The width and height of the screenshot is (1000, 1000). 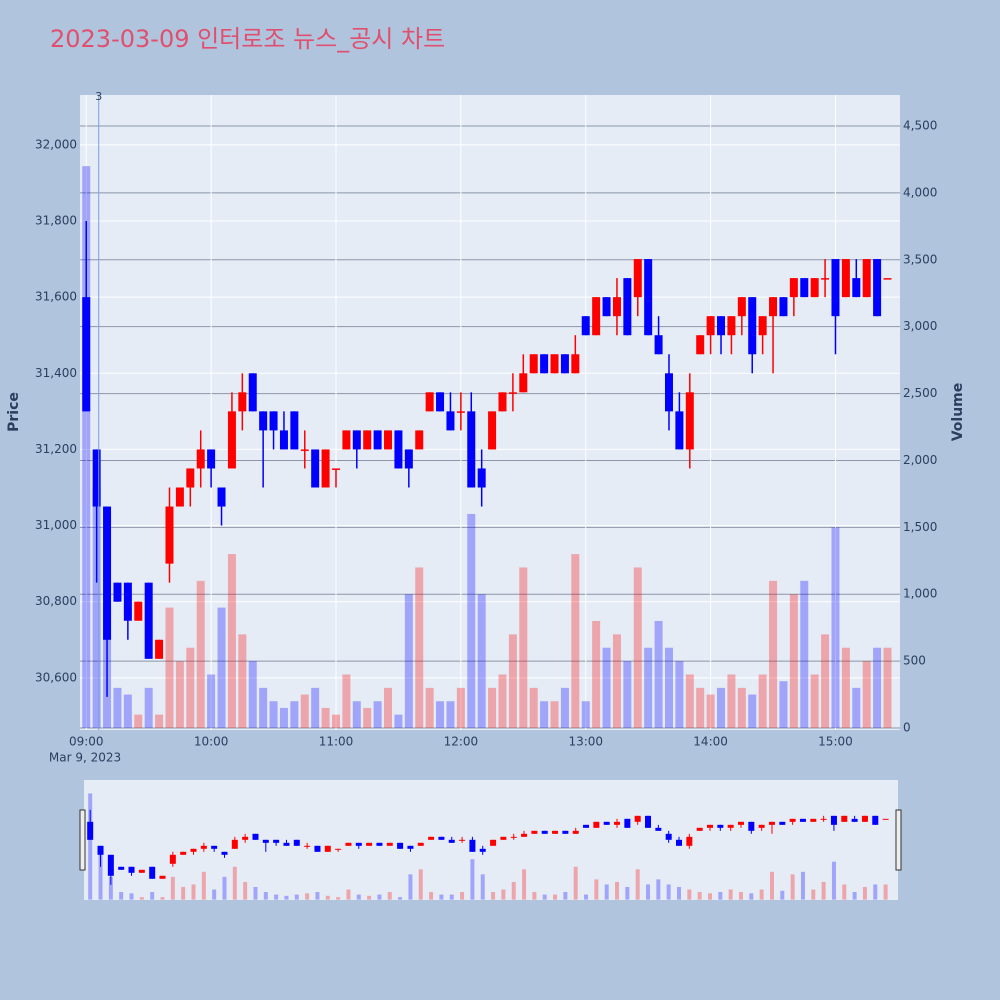 I want to click on x-tick-label: 10:00, so click(x=211, y=742).